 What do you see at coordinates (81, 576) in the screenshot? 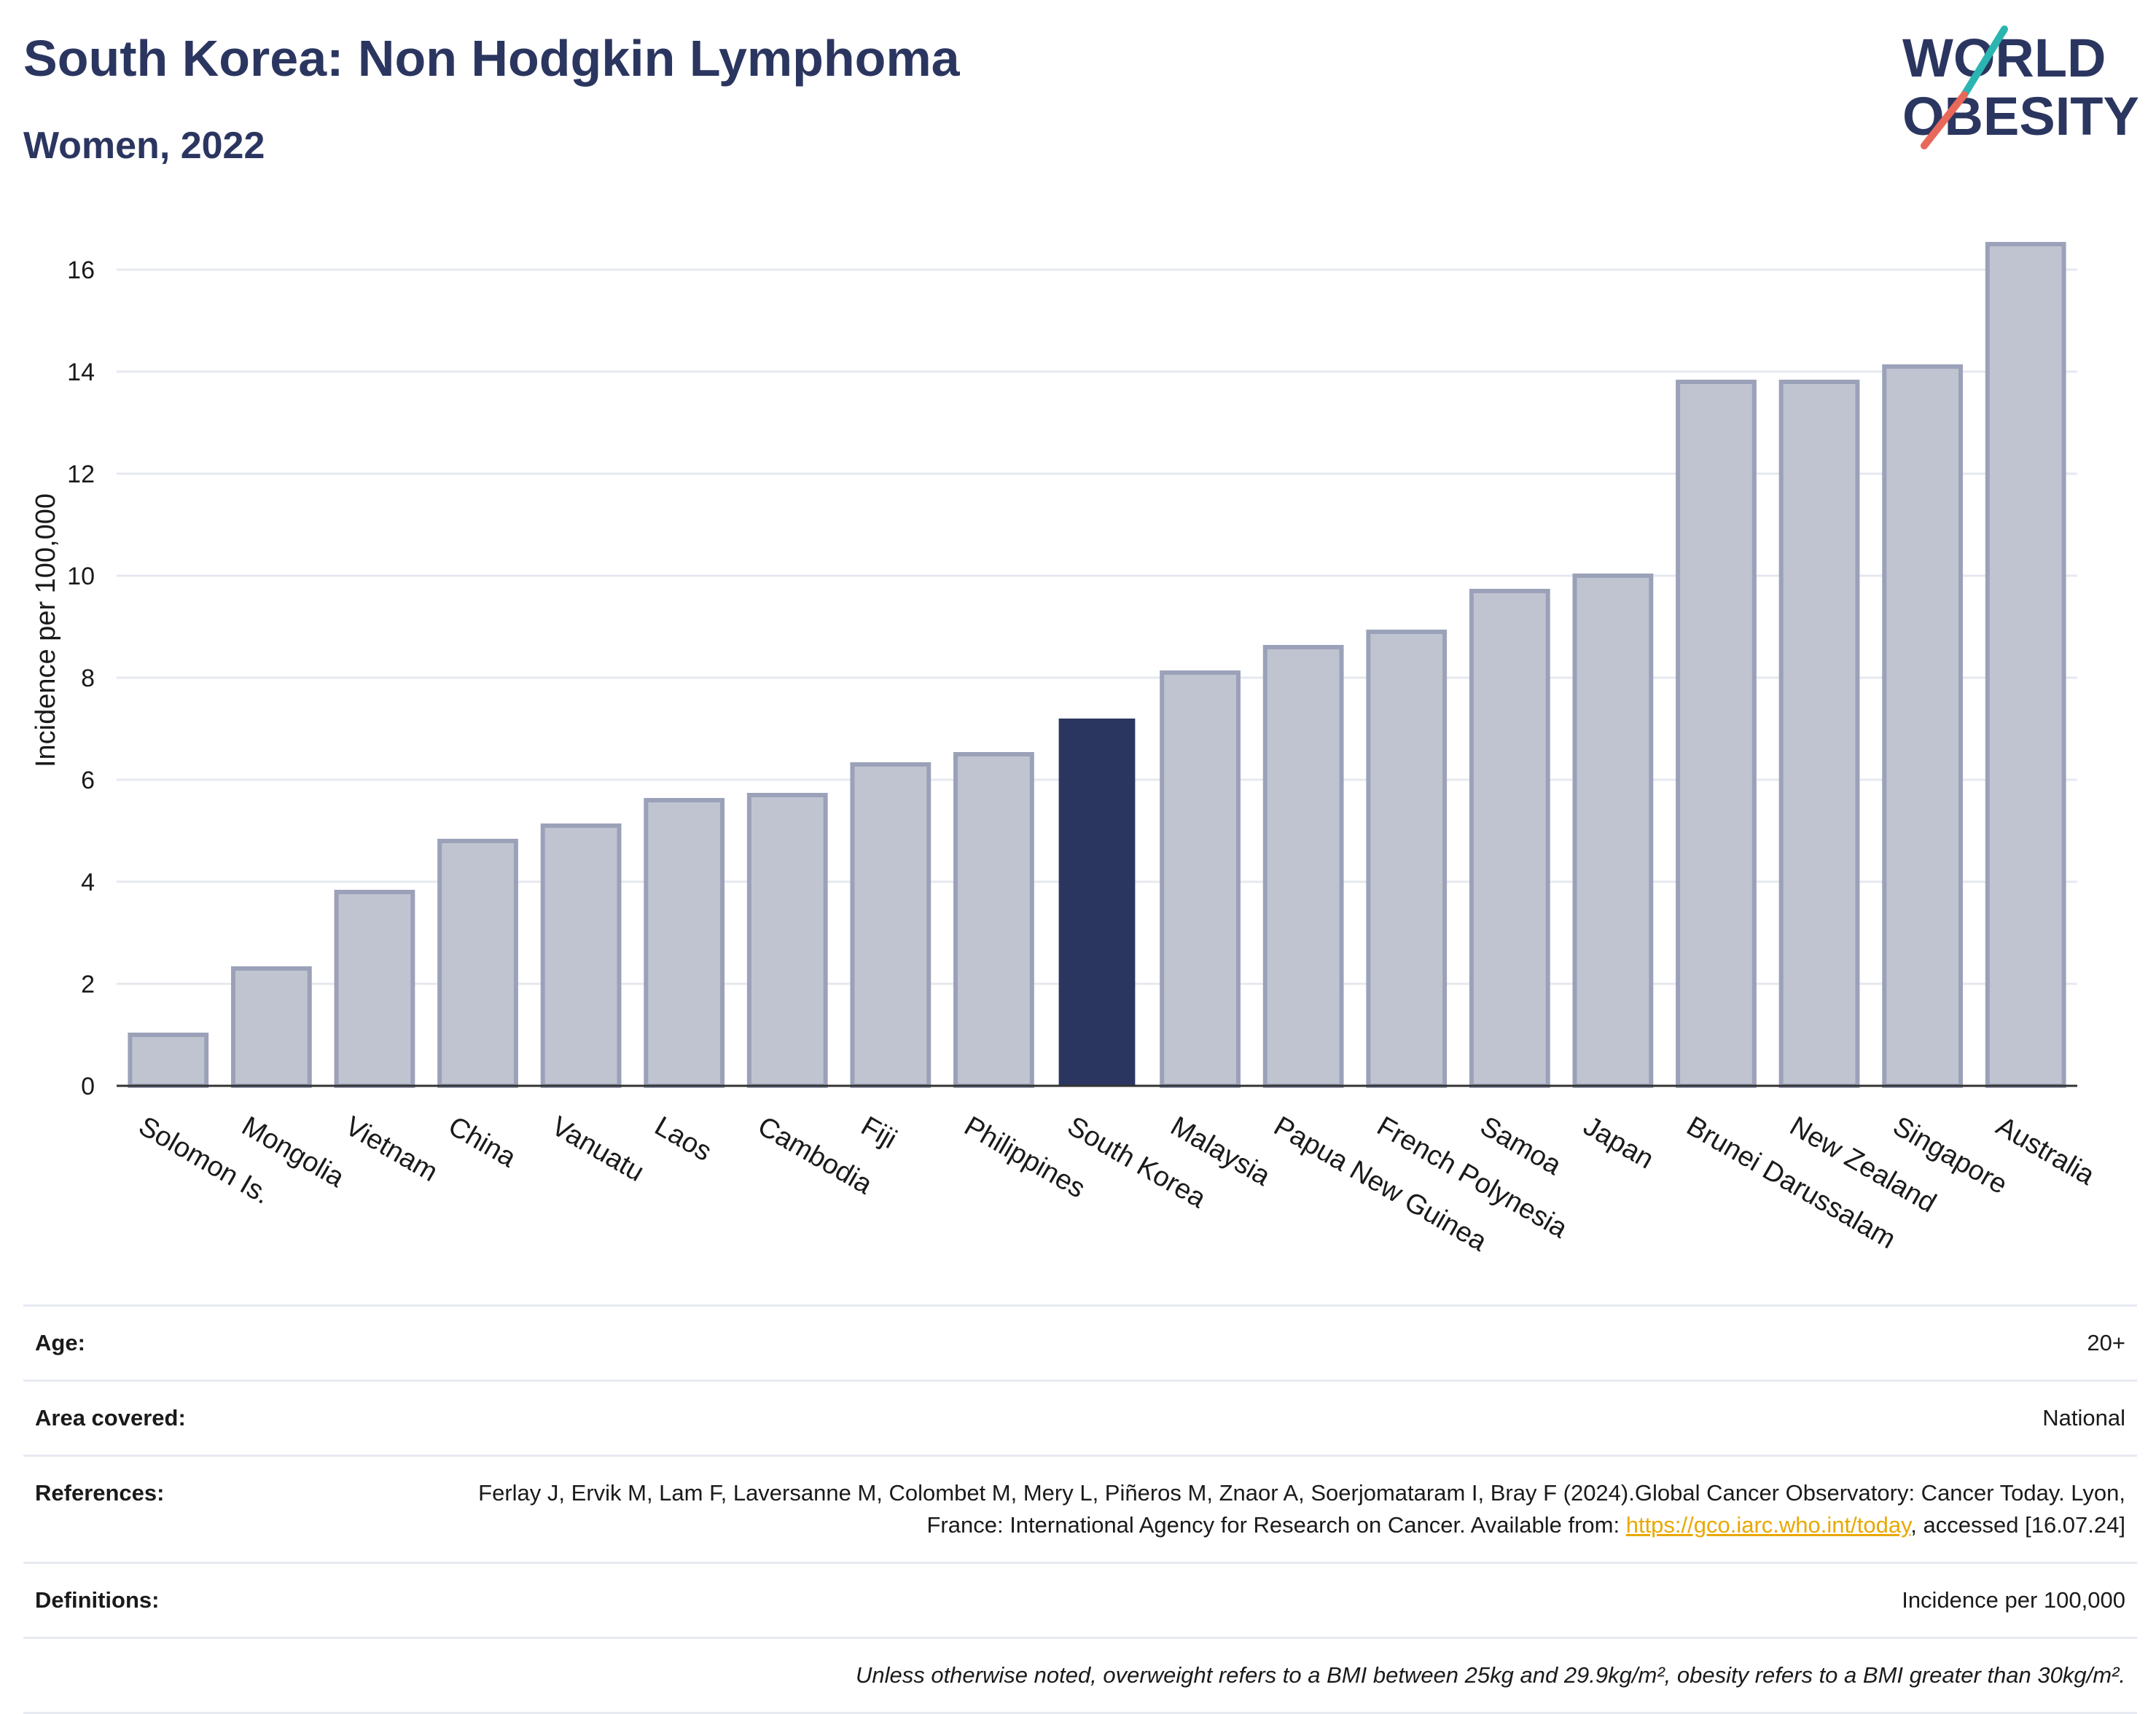
I see `y-tick-label: 10` at bounding box center [81, 576].